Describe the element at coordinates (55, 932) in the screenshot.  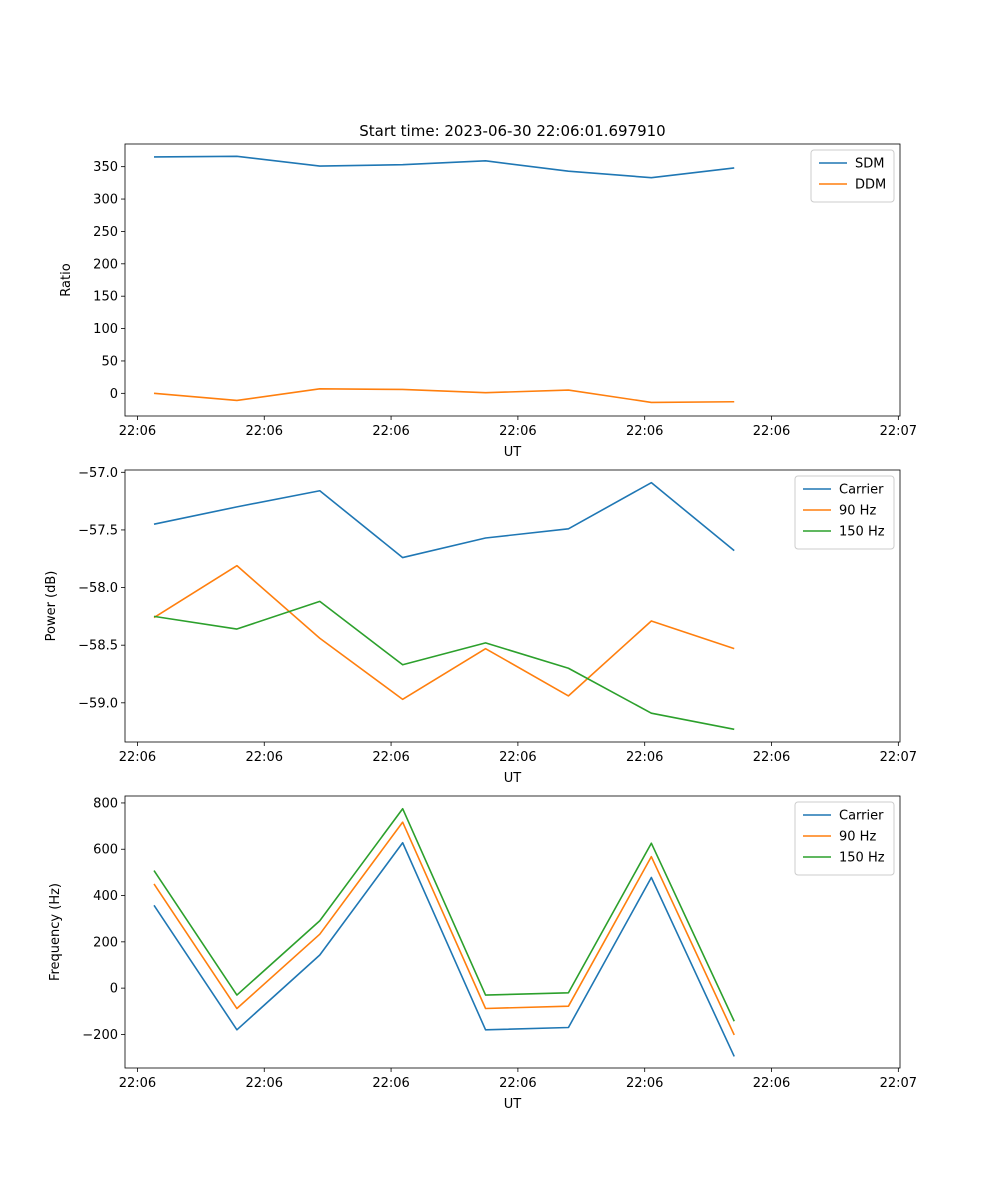
I see `y-axis-label: Frequency (Hz)` at that location.